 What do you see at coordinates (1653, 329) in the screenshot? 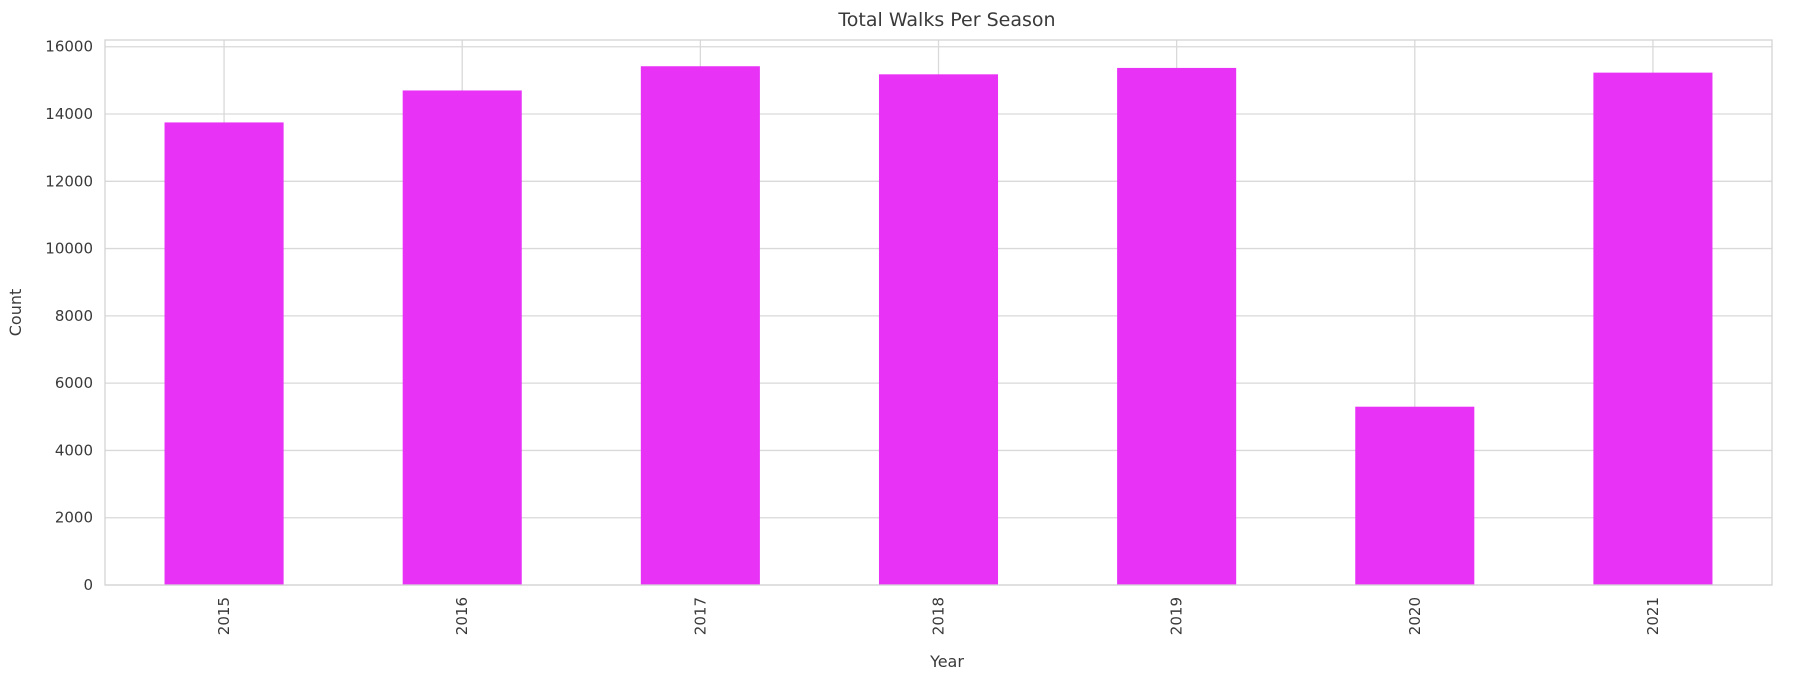
I see `bar-2021` at bounding box center [1653, 329].